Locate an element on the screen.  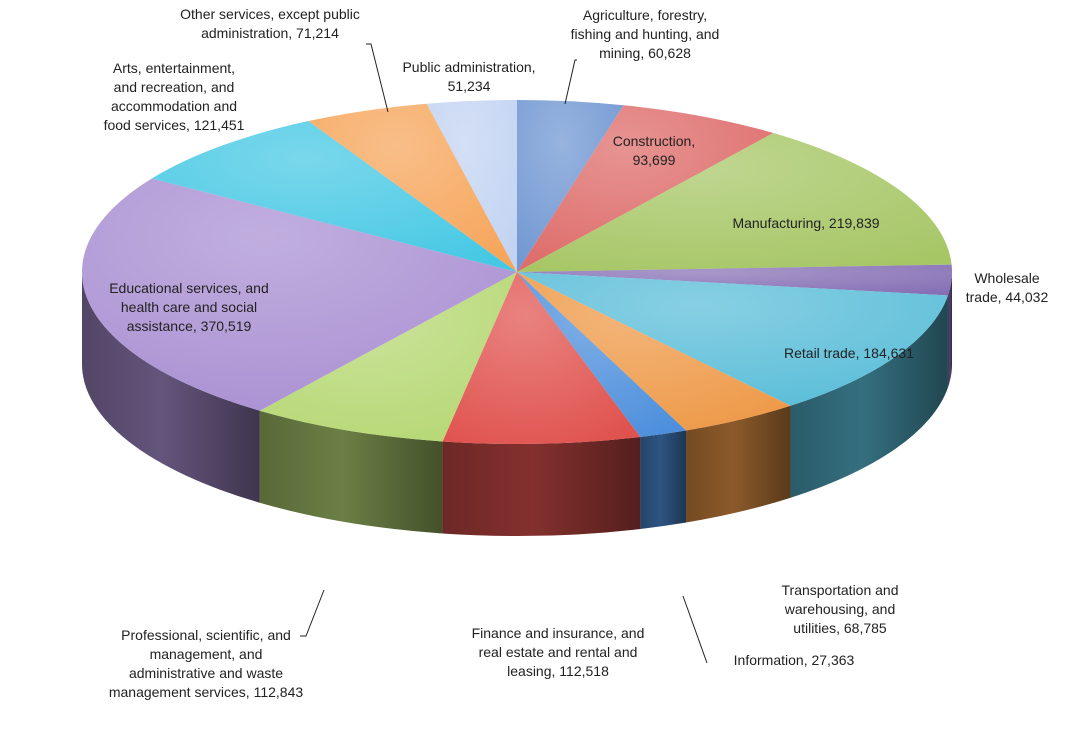
data-label-line: Retail trade, 184,631 is located at coordinates (849, 353).